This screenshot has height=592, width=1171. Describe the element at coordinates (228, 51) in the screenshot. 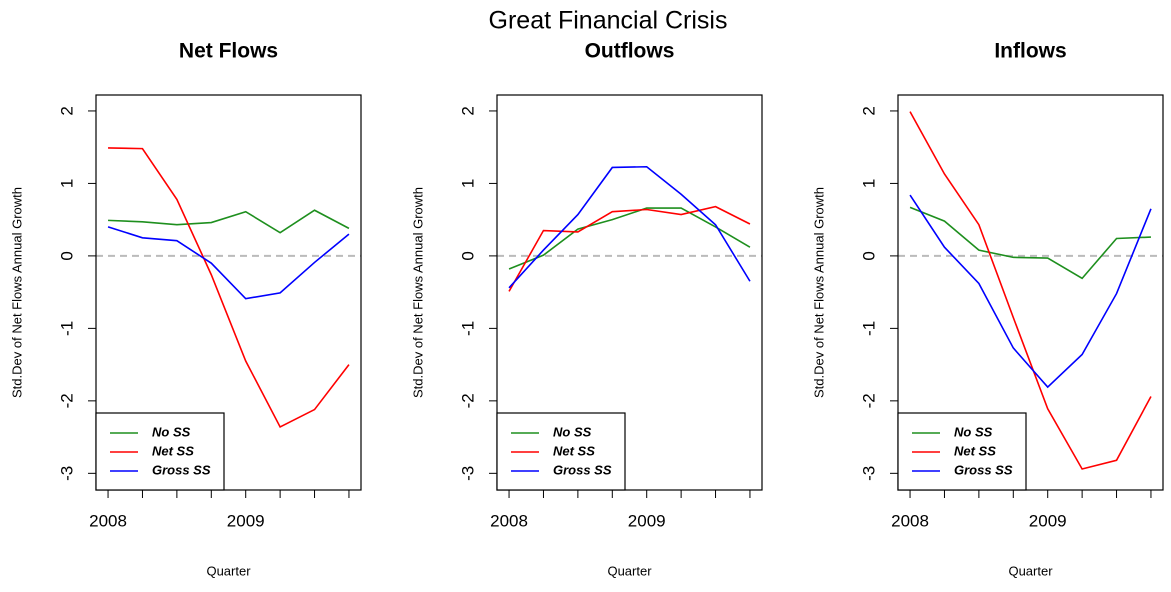

I see `panel-title: Net Flows` at that location.